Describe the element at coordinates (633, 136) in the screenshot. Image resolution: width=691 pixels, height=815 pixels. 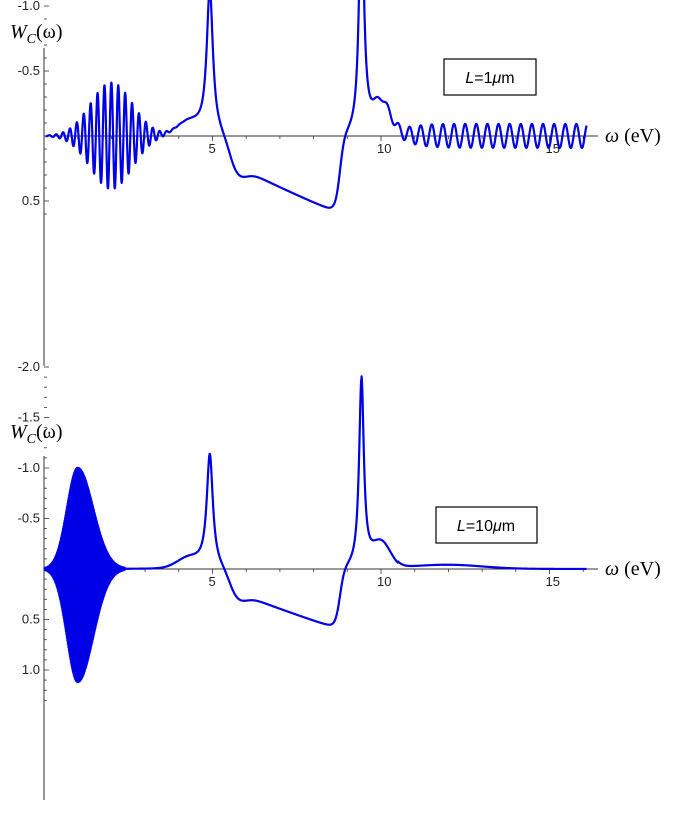
I see `top-x-axis-title: ω (eV)` at that location.